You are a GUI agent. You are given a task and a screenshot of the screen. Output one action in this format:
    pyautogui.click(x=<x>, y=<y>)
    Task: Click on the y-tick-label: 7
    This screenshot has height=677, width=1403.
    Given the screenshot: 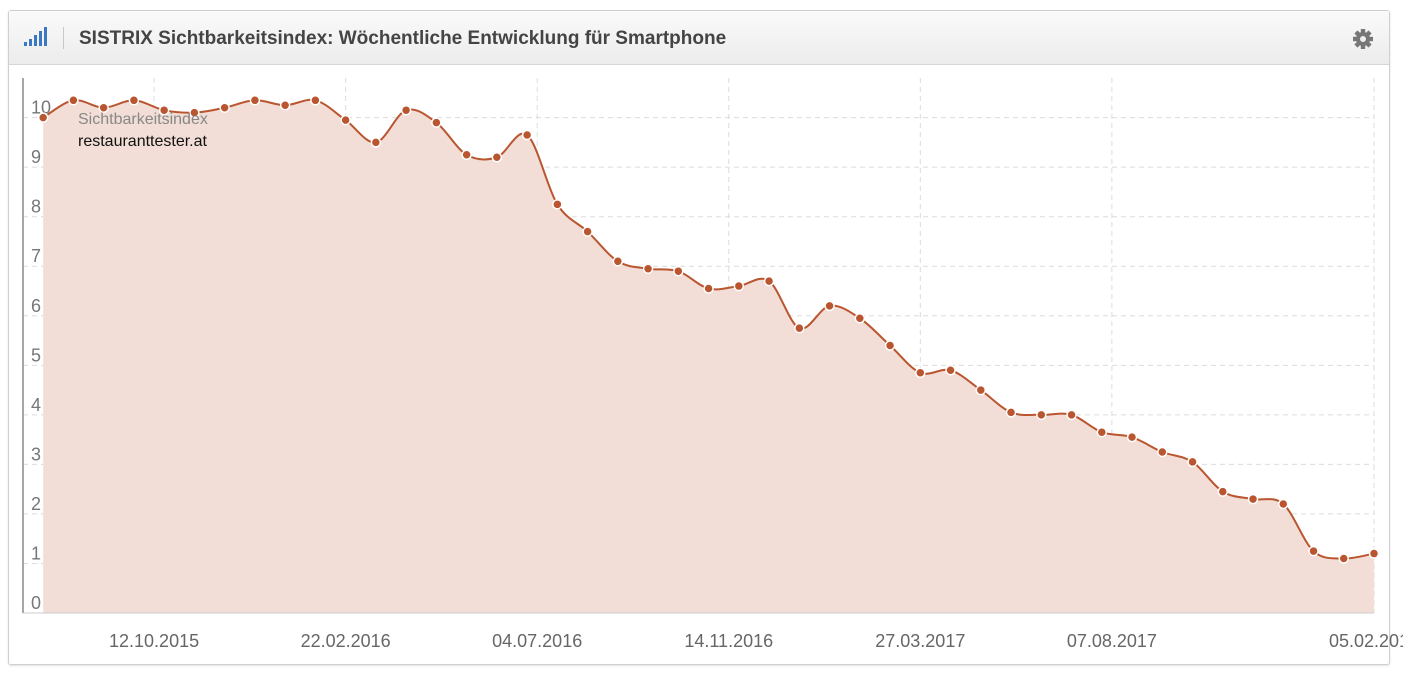 What is the action you would take?
    pyautogui.click(x=36, y=256)
    